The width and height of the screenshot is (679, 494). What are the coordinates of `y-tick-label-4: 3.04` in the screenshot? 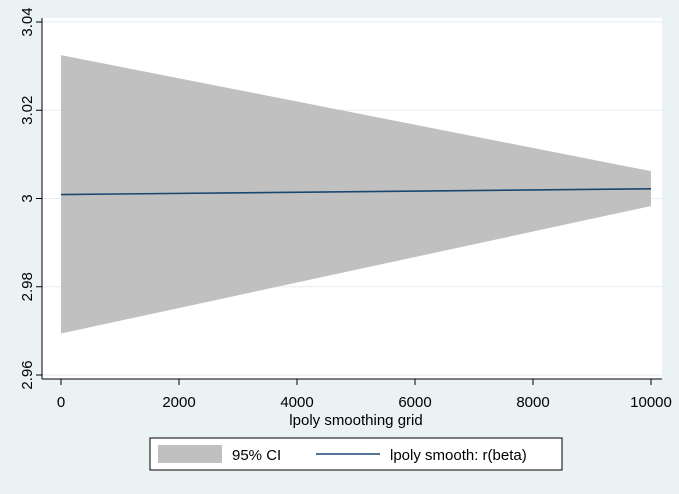 It's located at (27, 21).